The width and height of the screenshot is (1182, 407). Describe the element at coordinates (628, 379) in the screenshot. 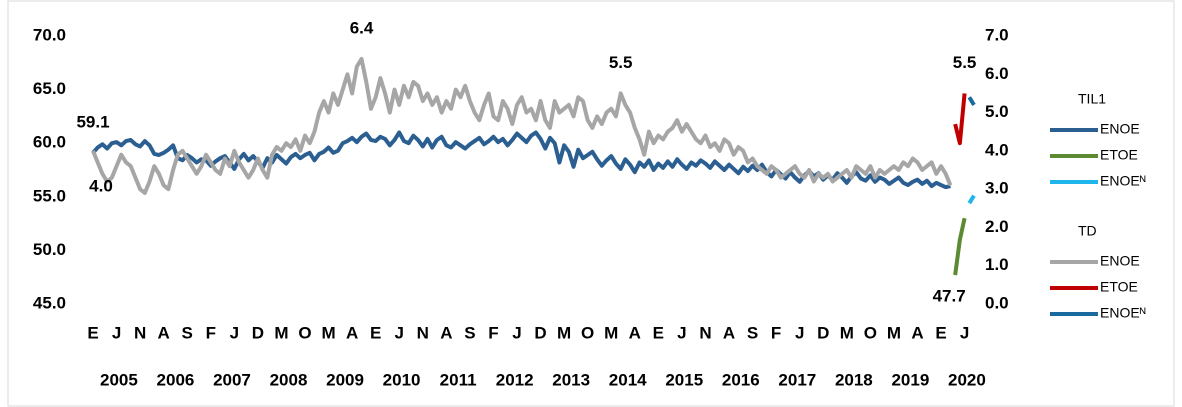

I see `year-label: 2014` at that location.